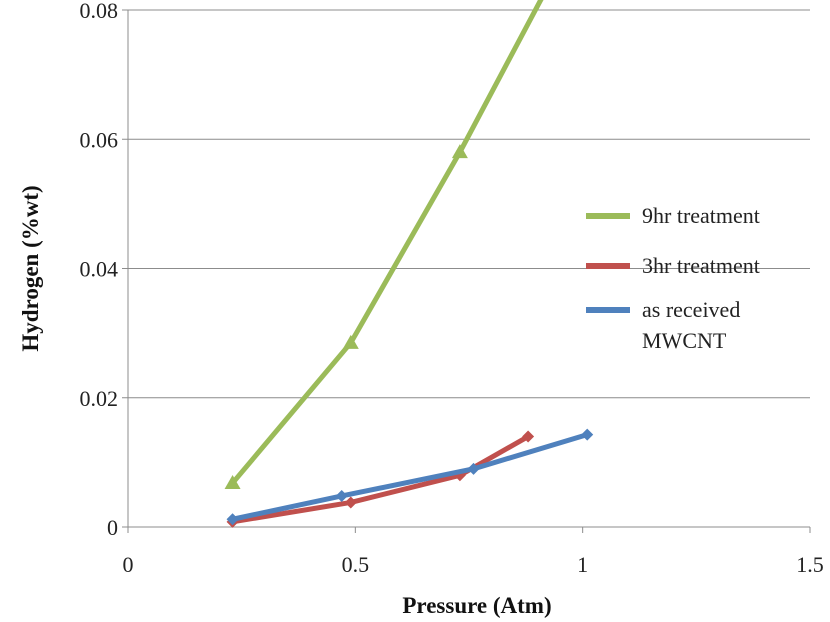 Image resolution: width=830 pixels, height=622 pixels. Describe the element at coordinates (684, 340) in the screenshot. I see `legend-label: MWCNT` at that location.